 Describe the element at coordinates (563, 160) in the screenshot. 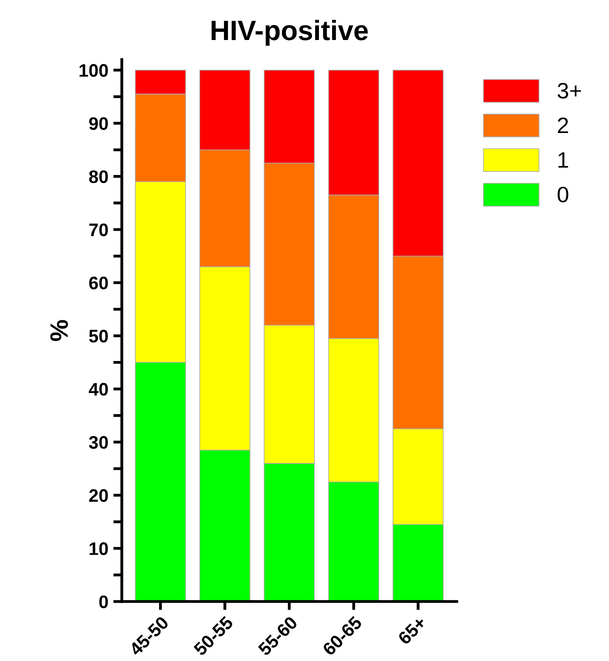

I see `legend-label: 1` at that location.